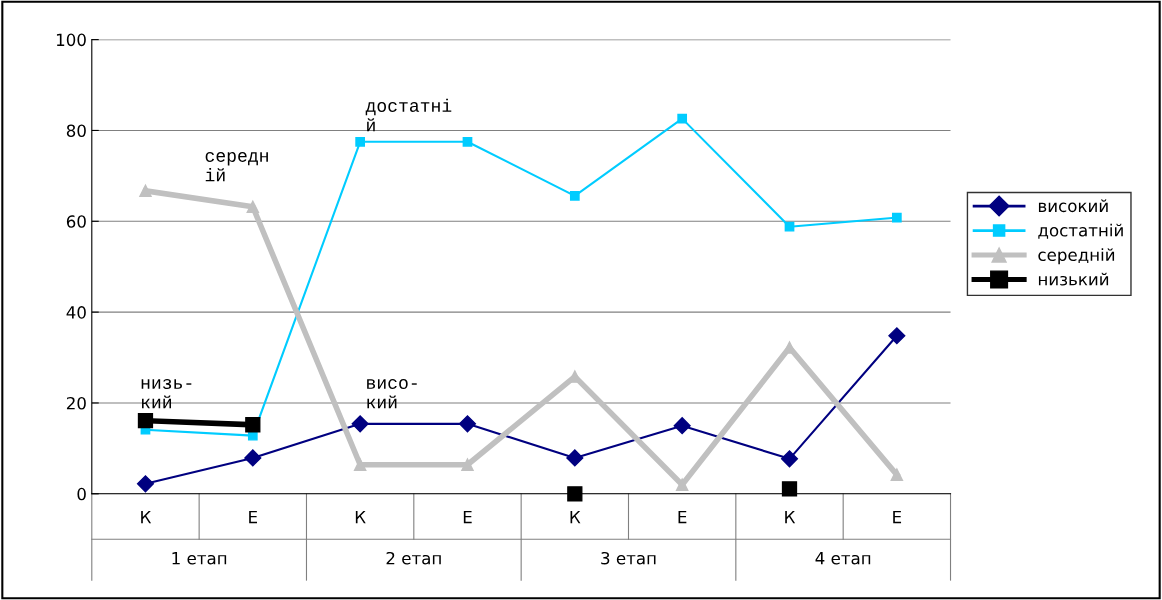  I want to click on y-tick-label: 60, so click(76, 221).